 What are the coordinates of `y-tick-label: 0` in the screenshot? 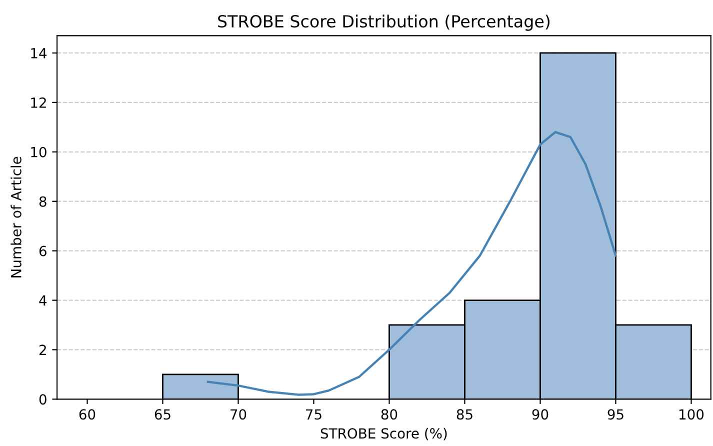 It's located at (42, 399).